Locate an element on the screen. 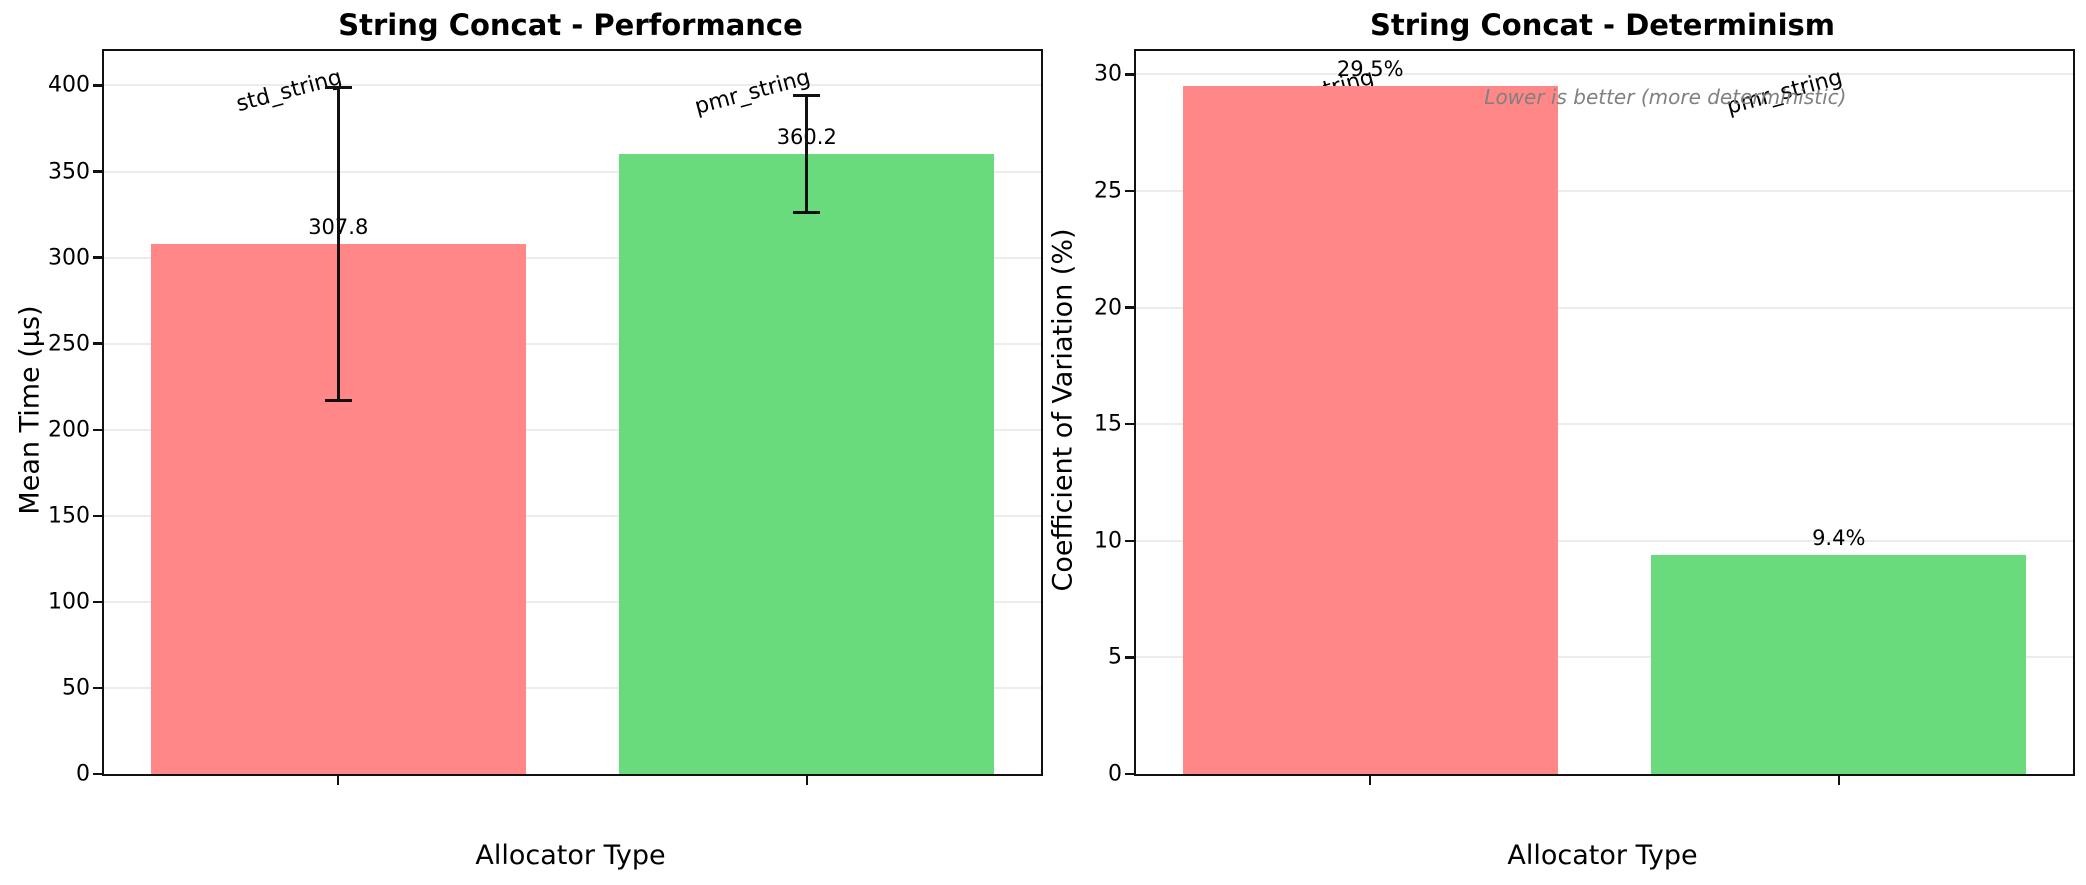 This screenshot has height=885, width=2086. bar-value-label: 9.4% is located at coordinates (1839, 537).